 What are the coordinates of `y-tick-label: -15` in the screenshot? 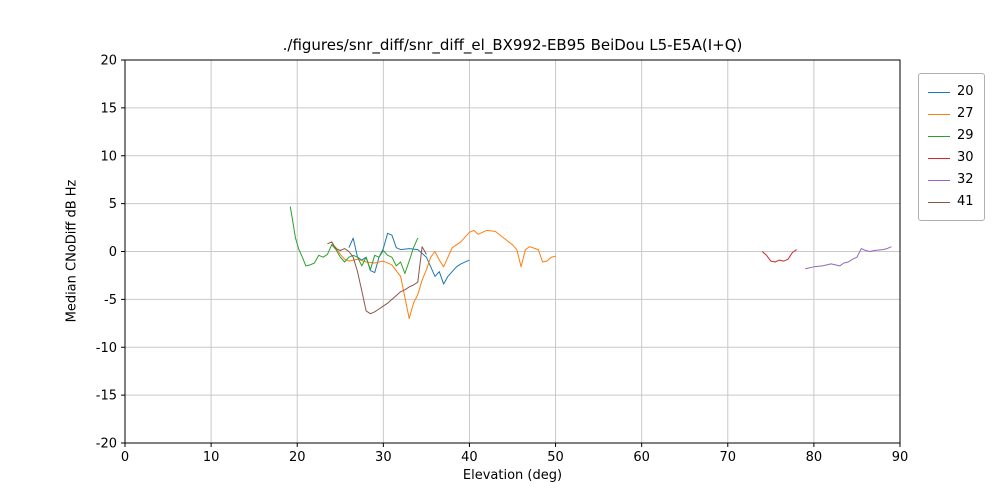 It's located at (106, 396).